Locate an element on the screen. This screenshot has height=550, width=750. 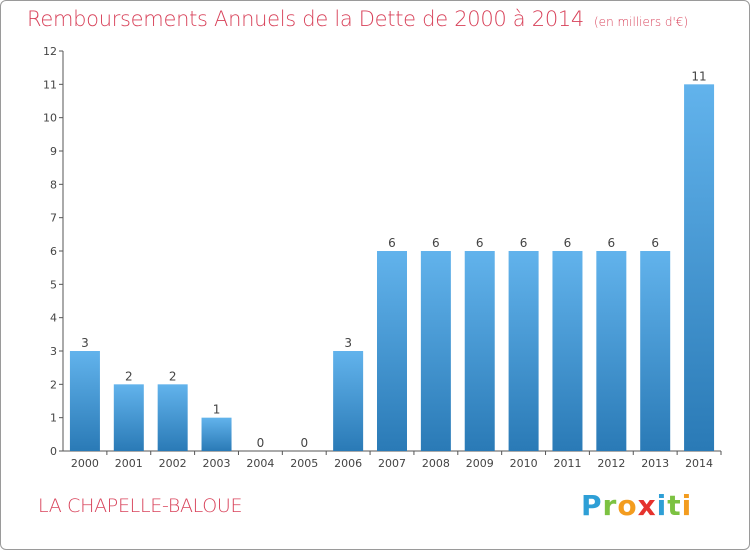
chart-subtitle: (en milliers d'€) is located at coordinates (641, 22).